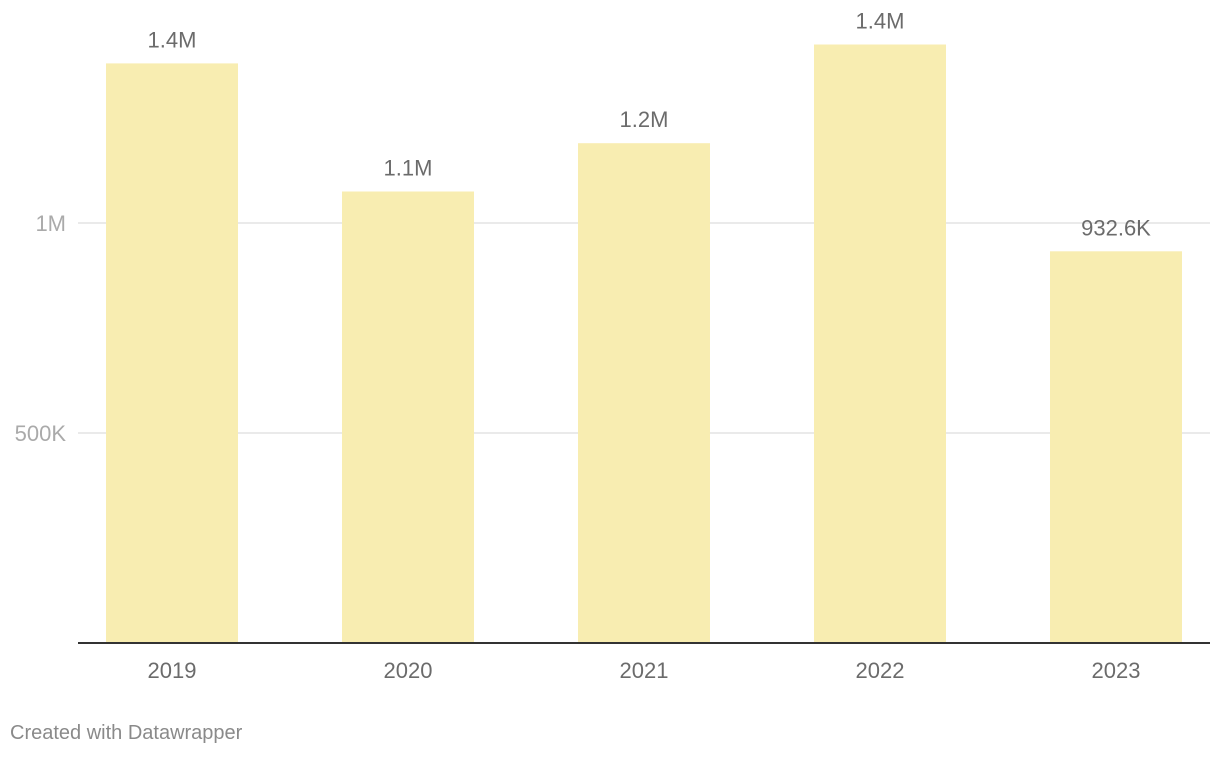  Describe the element at coordinates (172, 353) in the screenshot. I see `bar-2019` at that location.